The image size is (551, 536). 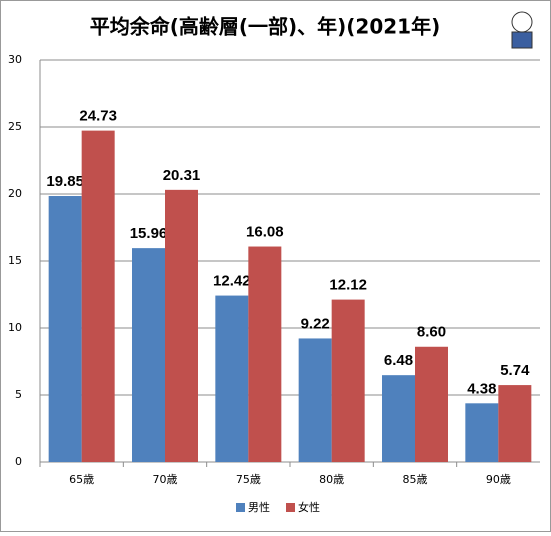 I want to click on x-tick-label: 90歳, so click(x=498, y=479).